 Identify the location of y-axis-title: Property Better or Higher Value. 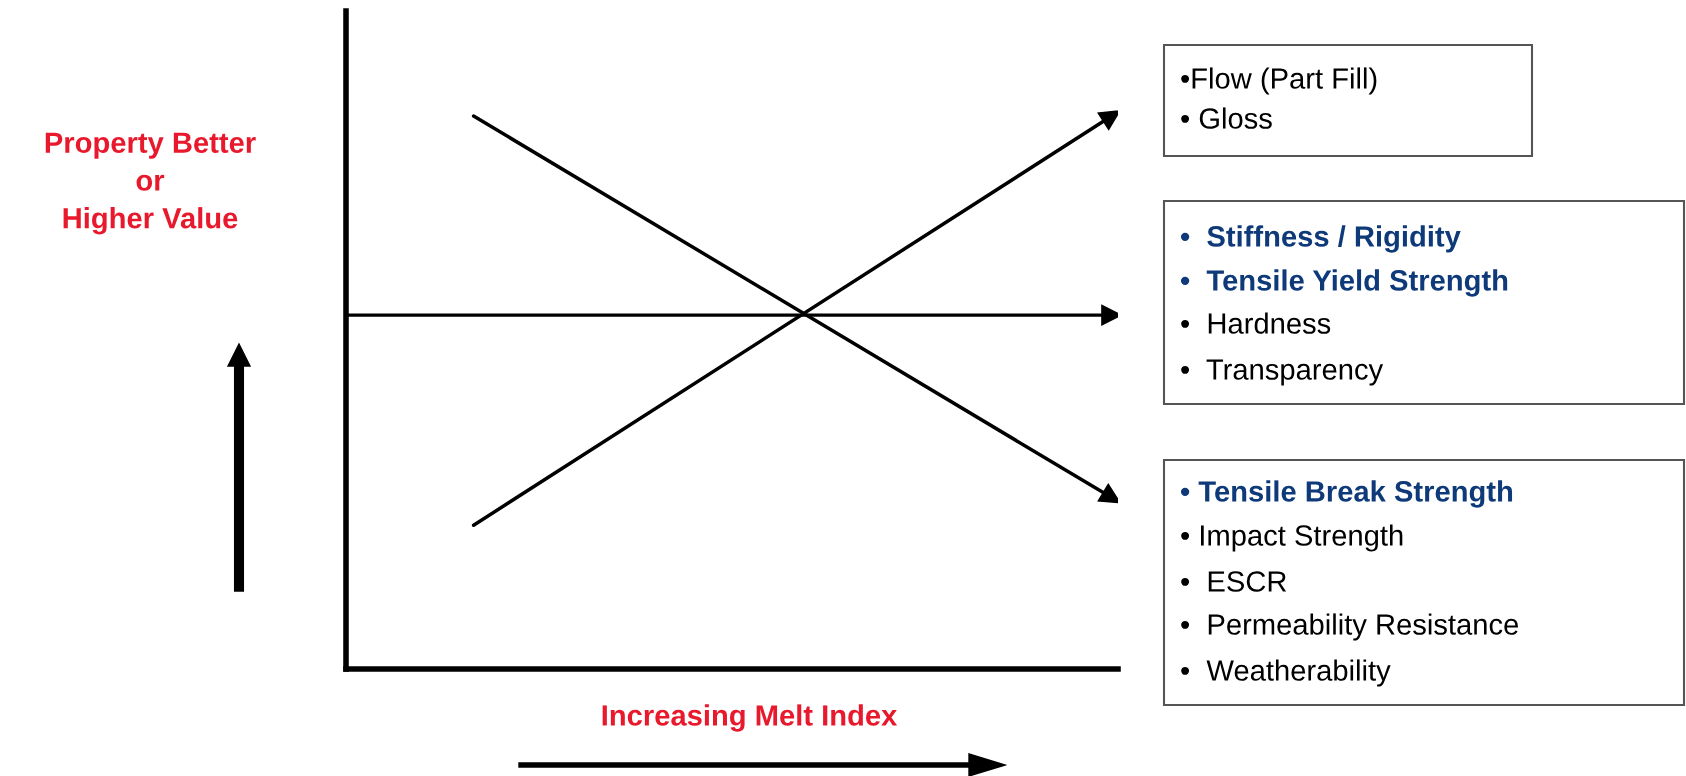
(150, 183).